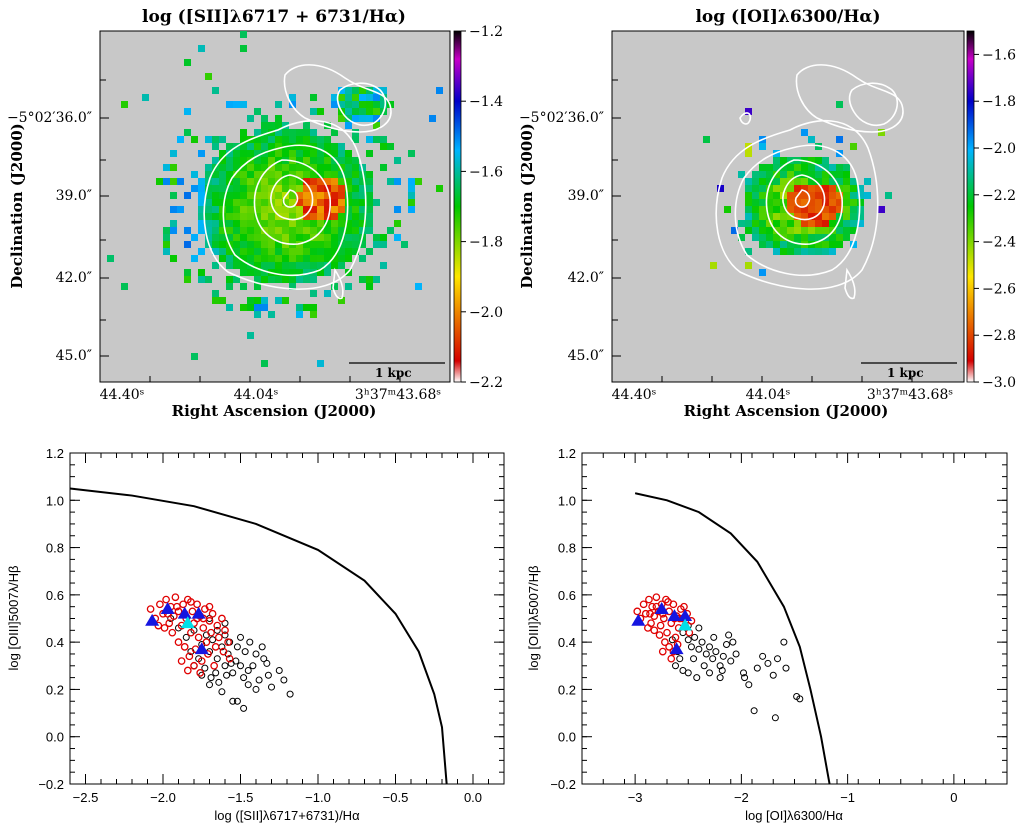 This screenshot has width=1021, height=824. What do you see at coordinates (910, 395) in the screenshot?
I see `x-tick-label: 3ʰ37ᵐ43.68ˢ` at bounding box center [910, 395].